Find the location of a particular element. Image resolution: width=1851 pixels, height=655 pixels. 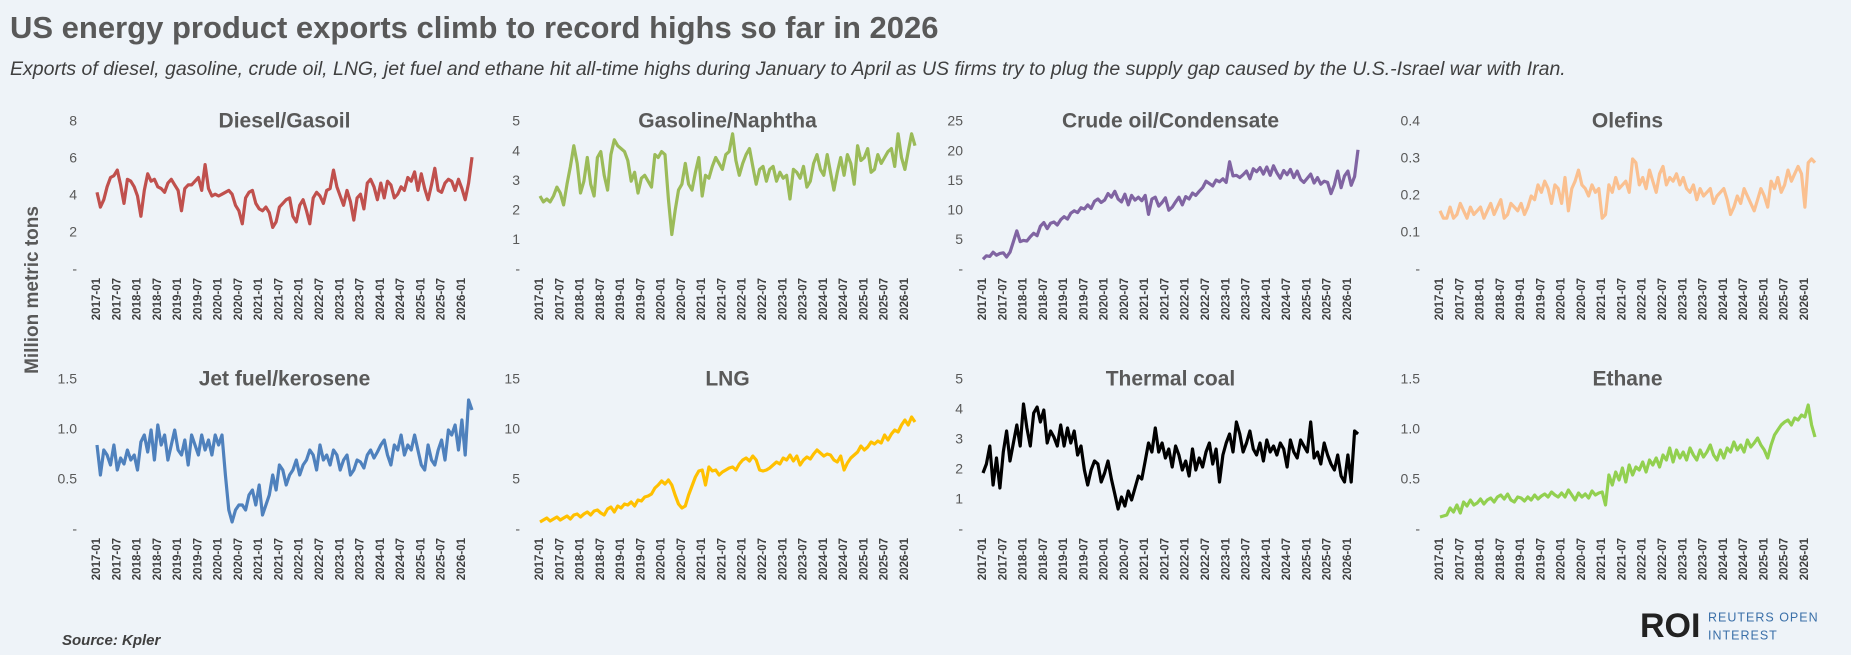

y-tick-label: 0.4 is located at coordinates (1411, 121).